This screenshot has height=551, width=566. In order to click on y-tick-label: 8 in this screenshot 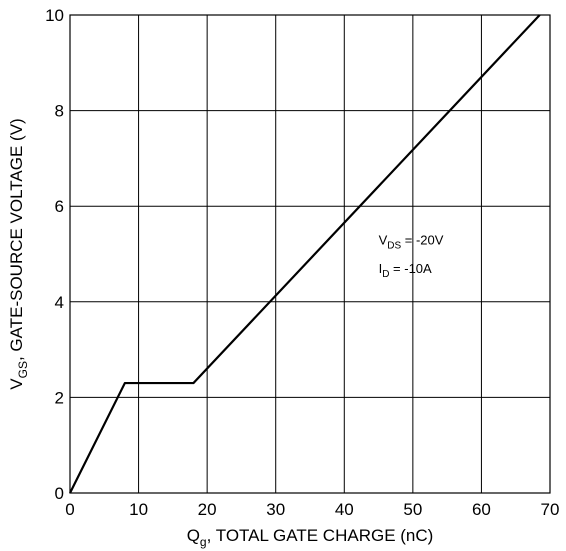, I will do `click(59, 111)`.